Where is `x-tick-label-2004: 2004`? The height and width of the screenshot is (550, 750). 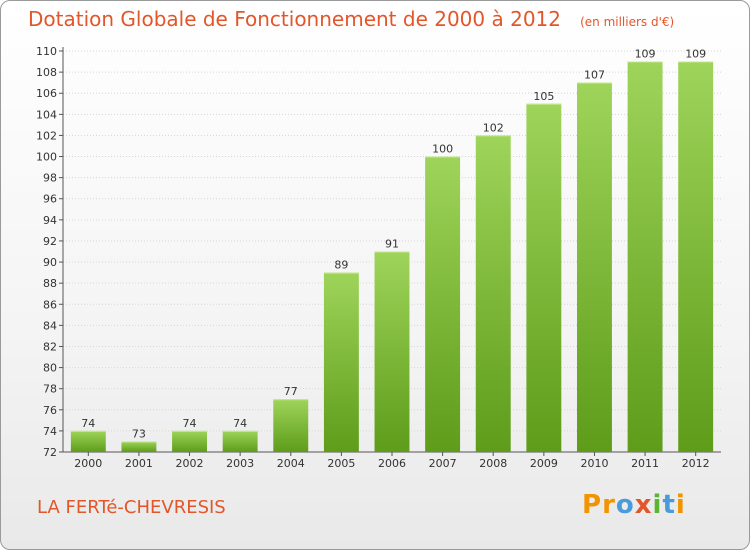 x-tick-label-2004: 2004 is located at coordinates (291, 463).